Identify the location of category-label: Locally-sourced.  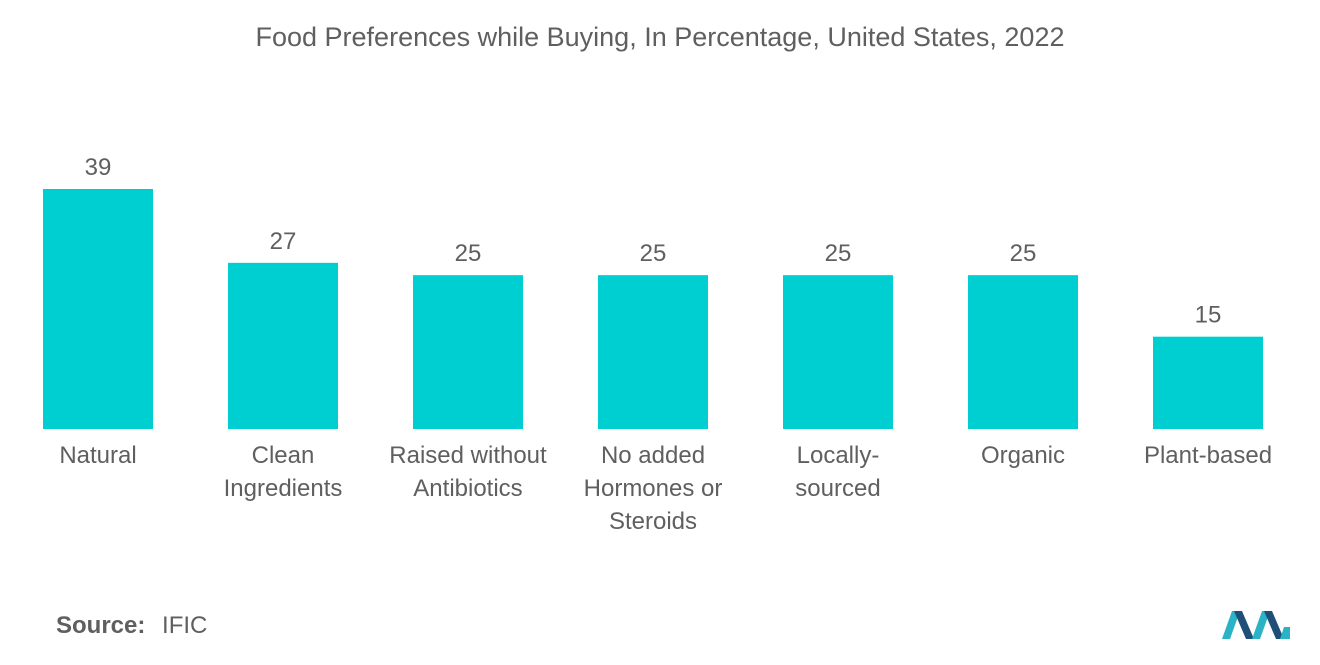
(837, 472).